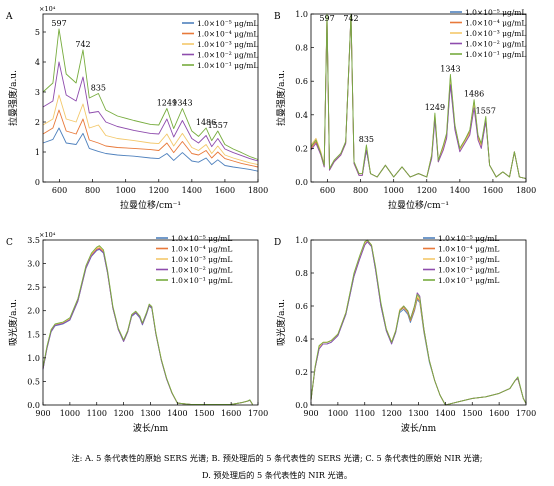 This screenshot has width=554, height=486. I want to click on panel-label-a: A, so click(9, 17).